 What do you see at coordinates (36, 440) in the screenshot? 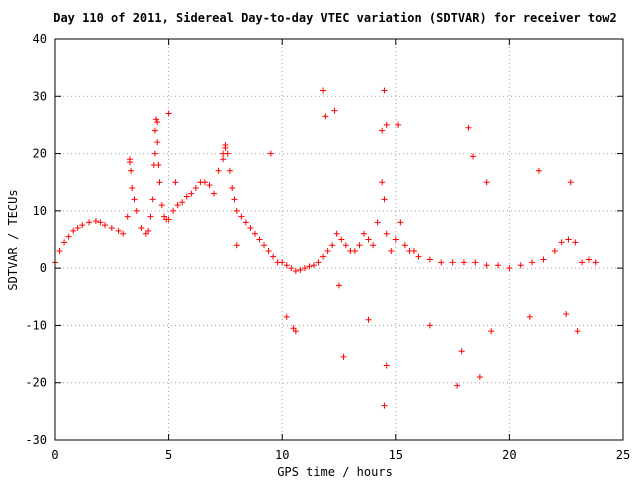
I see `y-tick-label: -30` at bounding box center [36, 440].